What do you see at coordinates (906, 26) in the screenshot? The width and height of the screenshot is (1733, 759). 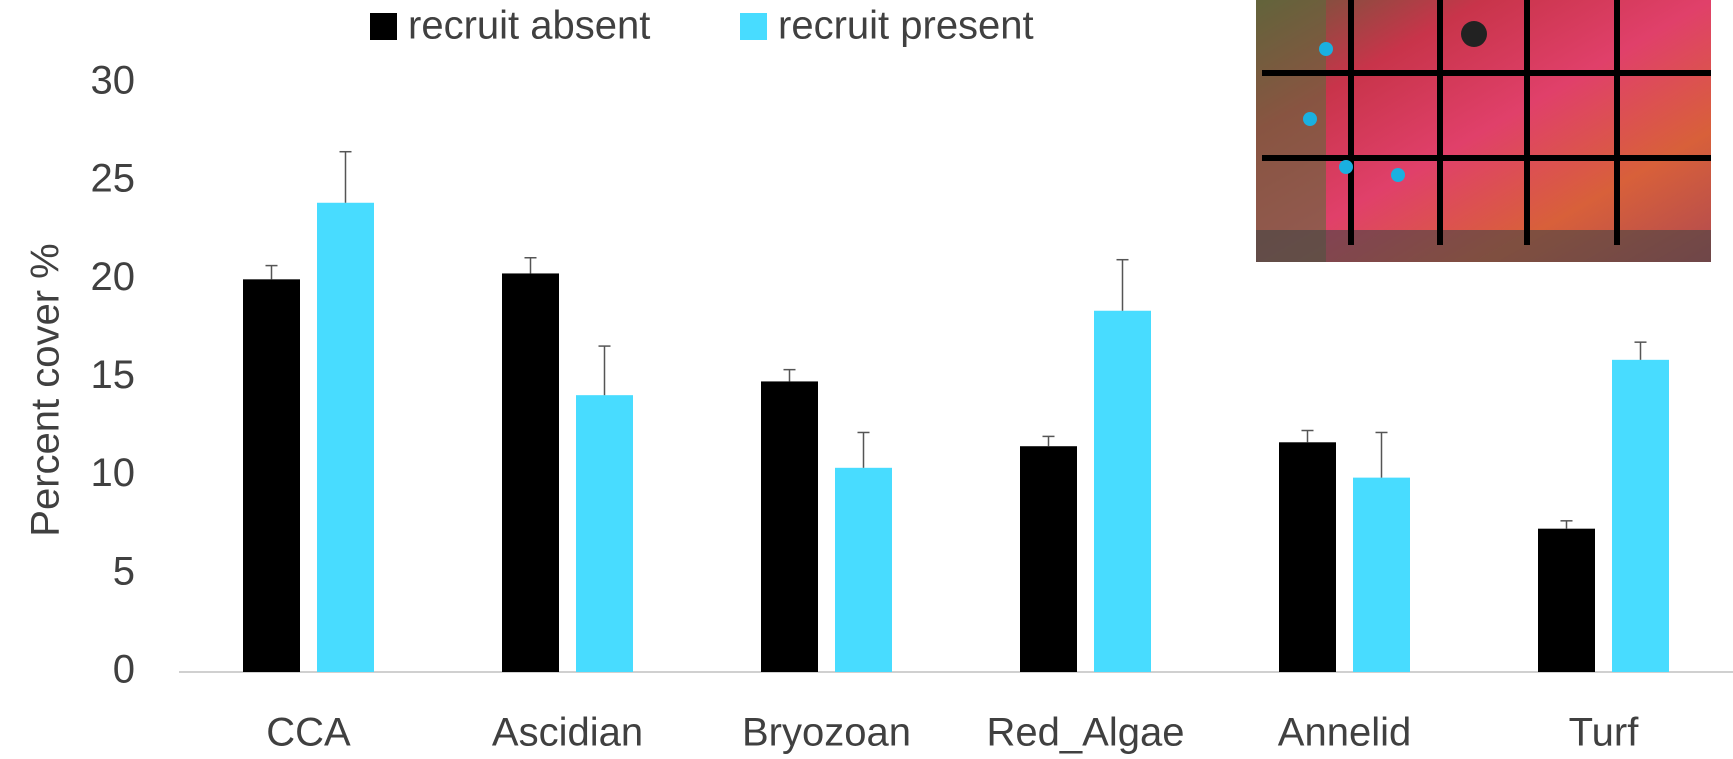 I see `legend-label: recruit present` at bounding box center [906, 26].